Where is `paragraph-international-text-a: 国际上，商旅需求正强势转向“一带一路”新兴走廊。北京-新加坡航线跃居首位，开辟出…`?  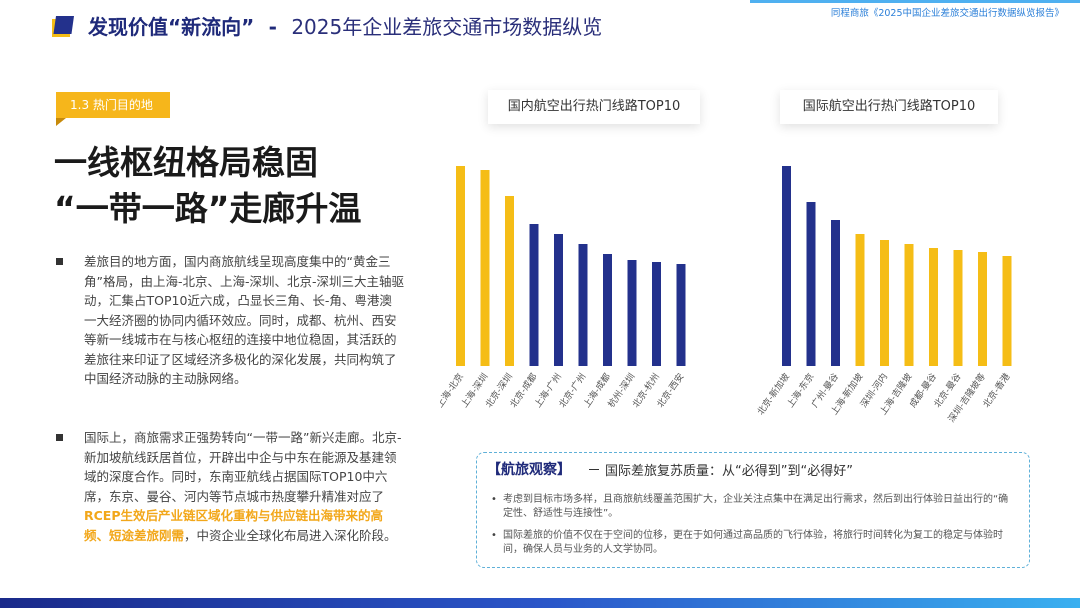 paragraph-international-text-a: 国际上，商旅需求正强势转向“一带一路”新兴走廊。北京-新加坡航线跃居首位，开辟出… is located at coordinates (243, 467).